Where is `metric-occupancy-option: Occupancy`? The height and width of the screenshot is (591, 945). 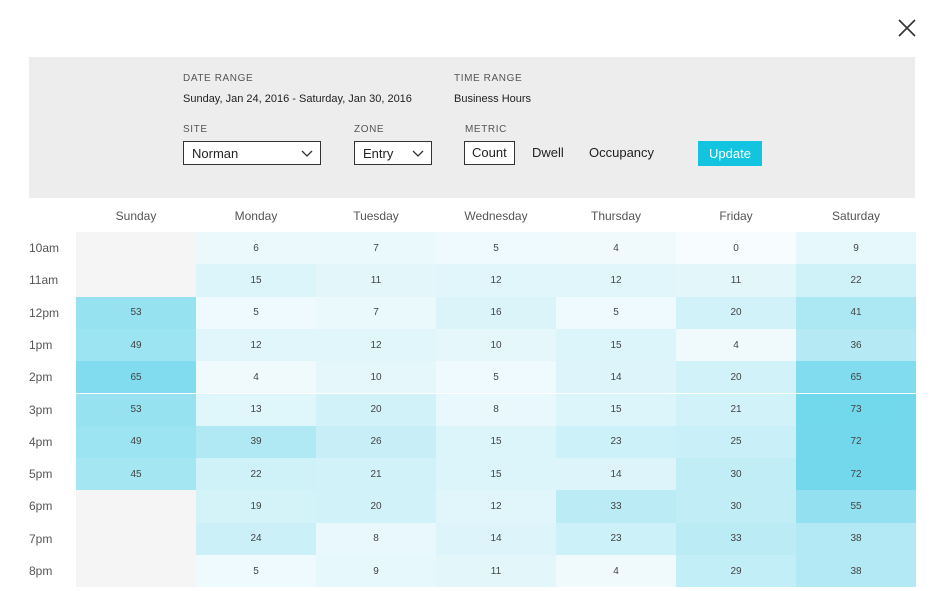 metric-occupancy-option: Occupancy is located at coordinates (622, 152).